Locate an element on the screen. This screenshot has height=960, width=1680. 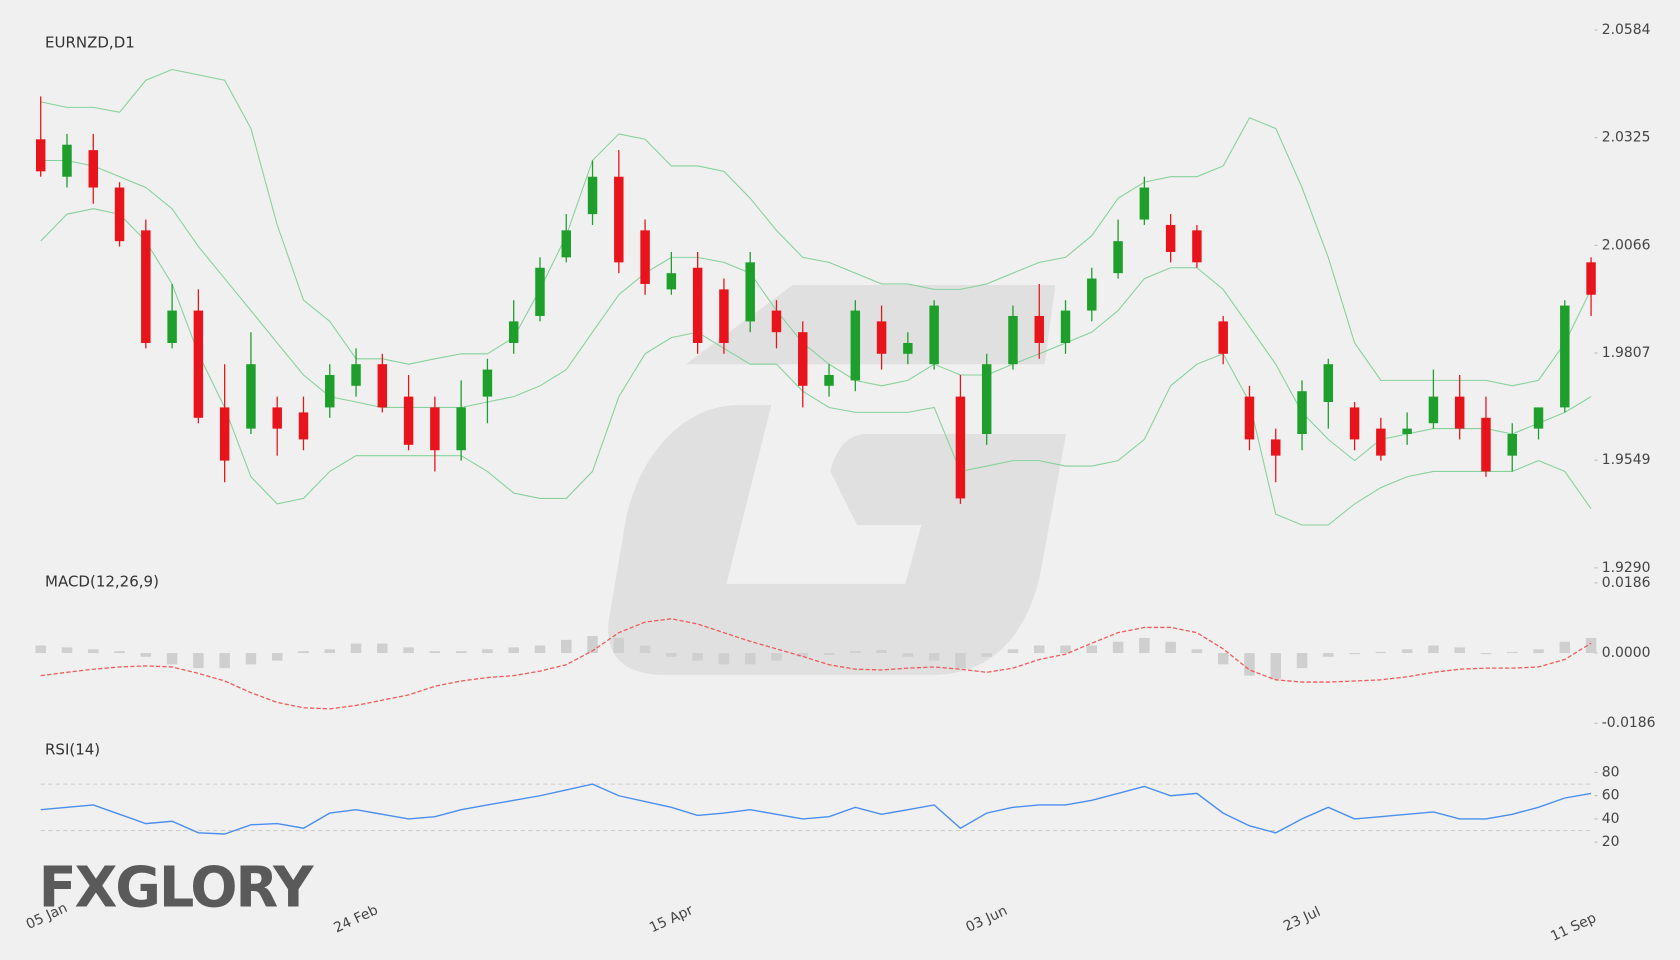
y-tick-label: 2.0584 is located at coordinates (1626, 30).